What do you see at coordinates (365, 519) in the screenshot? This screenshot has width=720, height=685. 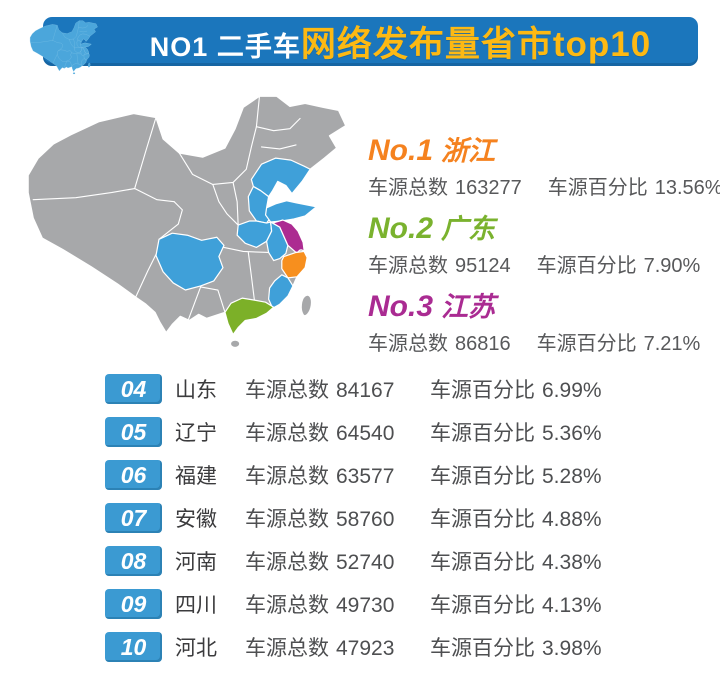 I see `total-value: 58760` at bounding box center [365, 519].